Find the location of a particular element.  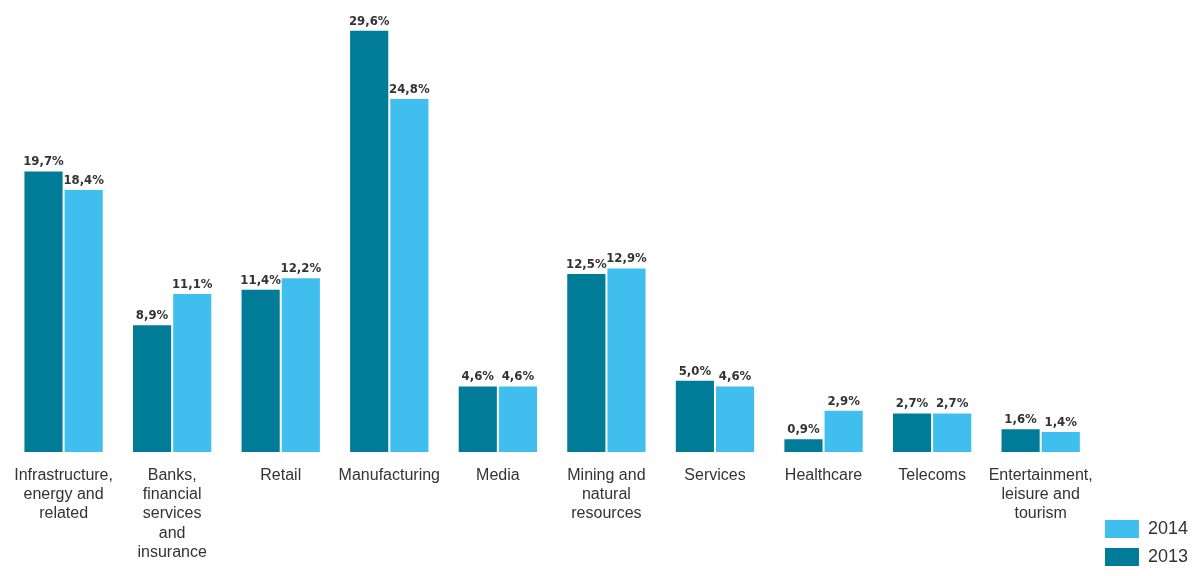

x-tick-label: Banks, financial services and insurance is located at coordinates (172, 513).